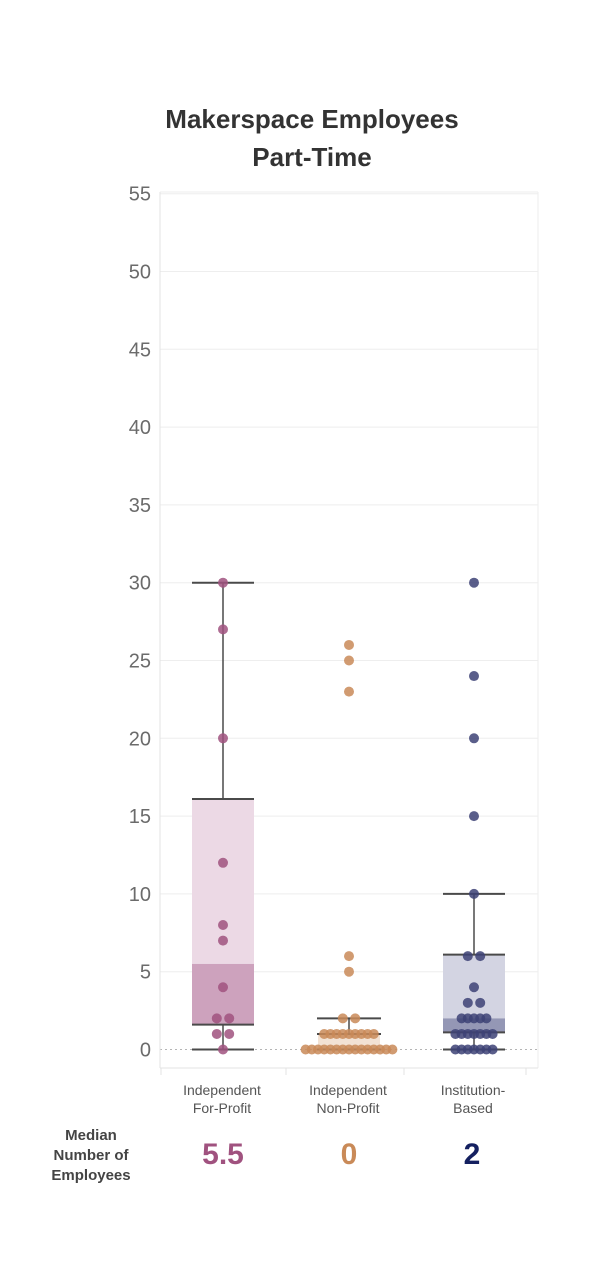  I want to click on median-row-label: Median Number of Employees, so click(91, 1156).